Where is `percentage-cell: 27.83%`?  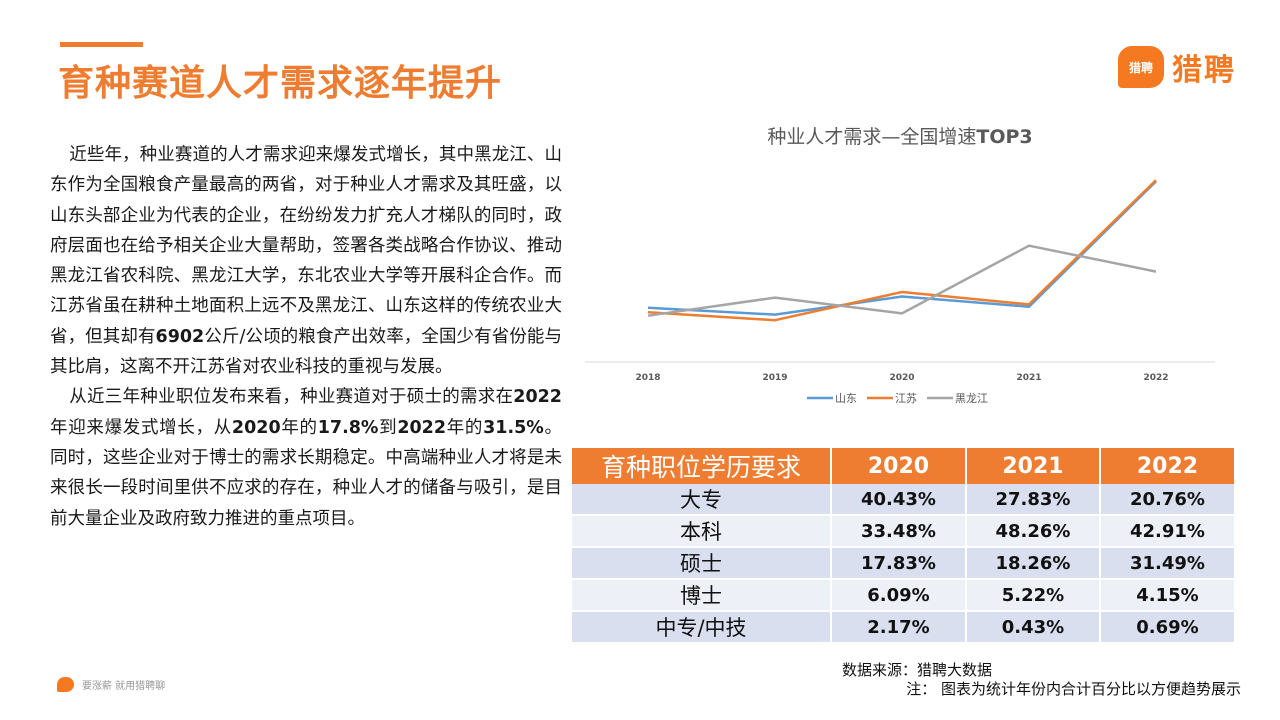
percentage-cell: 27.83% is located at coordinates (1033, 500).